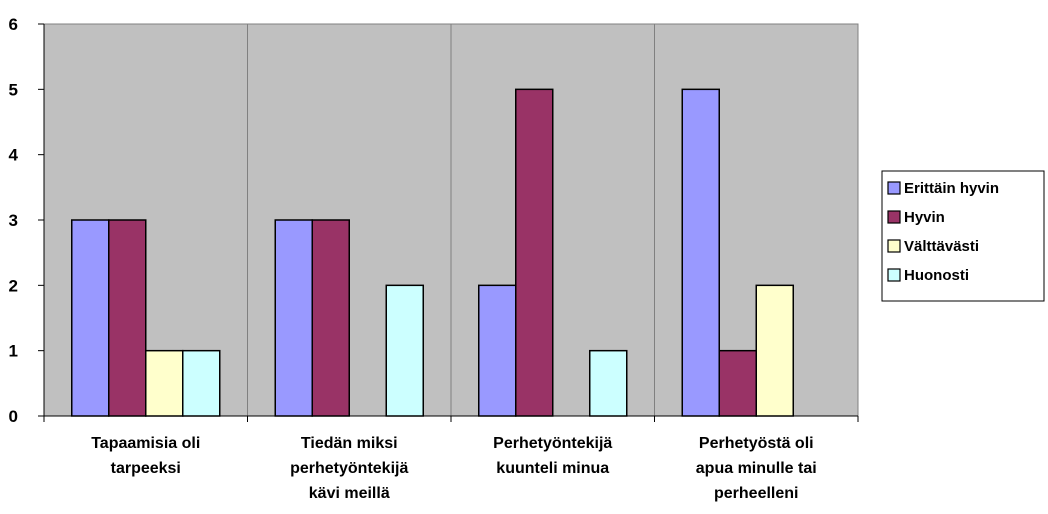 This screenshot has width=1048, height=514. What do you see at coordinates (14, 155) in the screenshot?
I see `y-tick-label: 4` at bounding box center [14, 155].